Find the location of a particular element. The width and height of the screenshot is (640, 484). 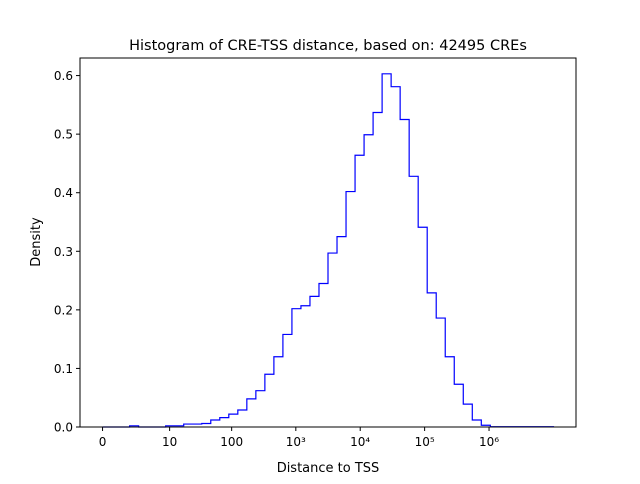

y-tick-label: 0.2 is located at coordinates (63, 310).